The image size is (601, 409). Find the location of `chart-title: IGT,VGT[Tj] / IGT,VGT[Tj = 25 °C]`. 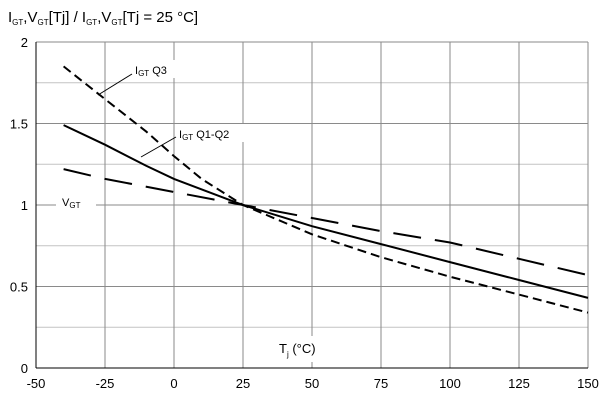

chart-title: IGT,VGT[Tj] / IGT,VGT[Tj = 25 °C] is located at coordinates (103, 18).